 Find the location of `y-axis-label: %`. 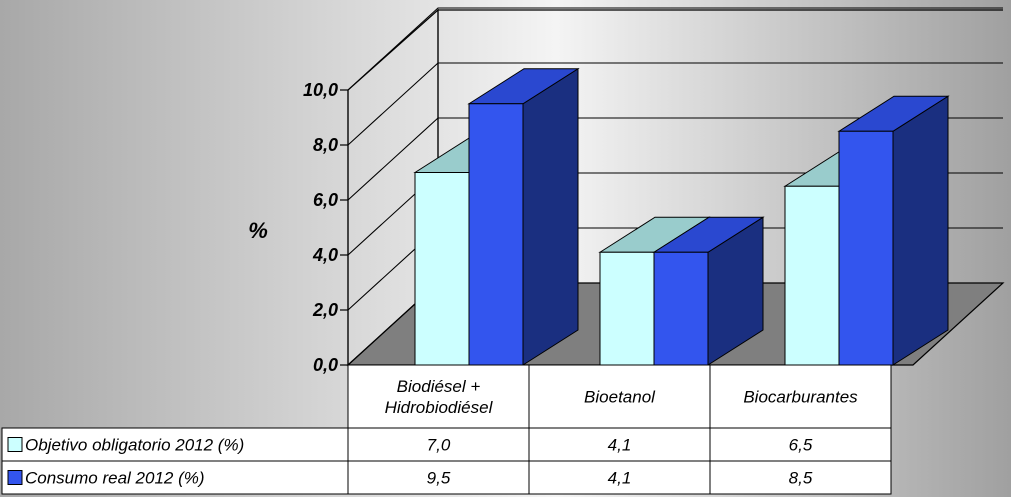

y-axis-label: % is located at coordinates (258, 230).